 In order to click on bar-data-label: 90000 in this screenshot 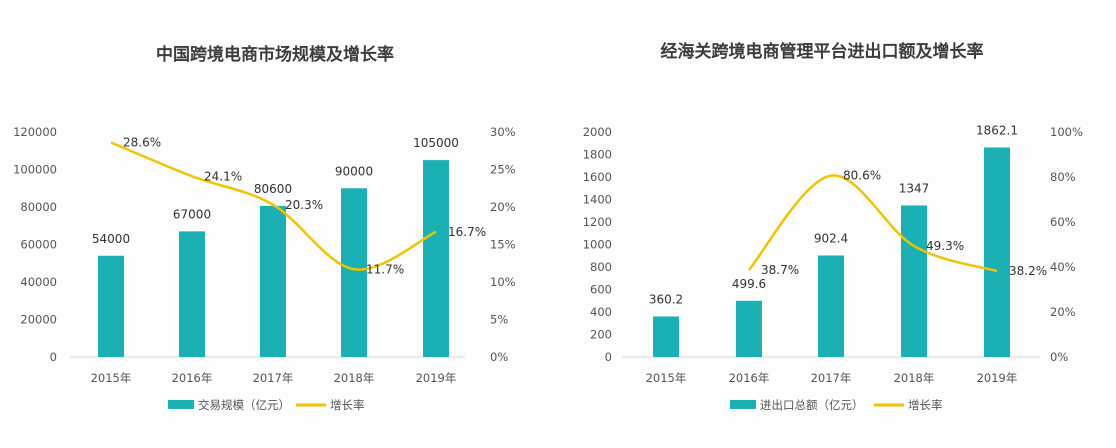, I will do `click(354, 171)`.